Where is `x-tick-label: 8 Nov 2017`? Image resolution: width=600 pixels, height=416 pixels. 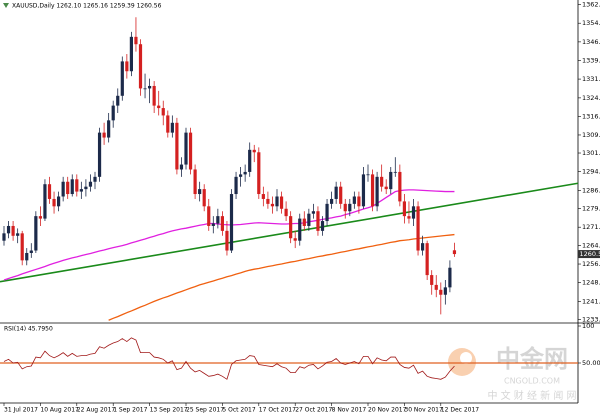 x-tick-label: 8 Nov 2017 is located at coordinates (349, 410).